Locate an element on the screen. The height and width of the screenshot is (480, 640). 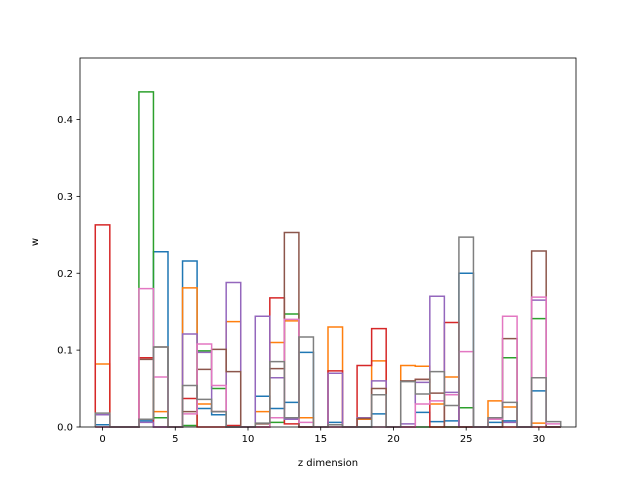
x-tick-label: 15 is located at coordinates (320, 439).